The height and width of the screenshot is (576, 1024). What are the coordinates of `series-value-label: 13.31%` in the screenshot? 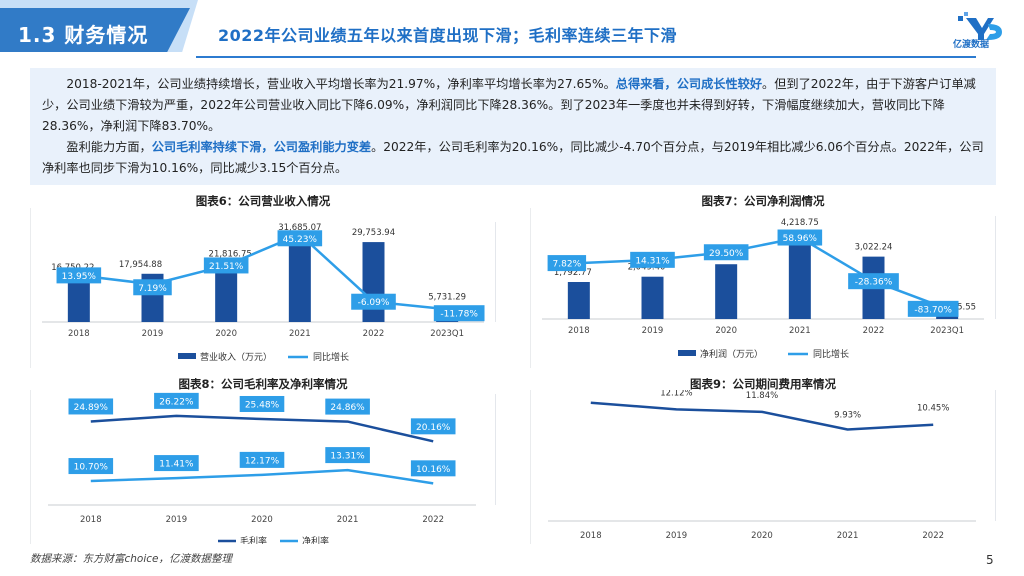 It's located at (347, 457).